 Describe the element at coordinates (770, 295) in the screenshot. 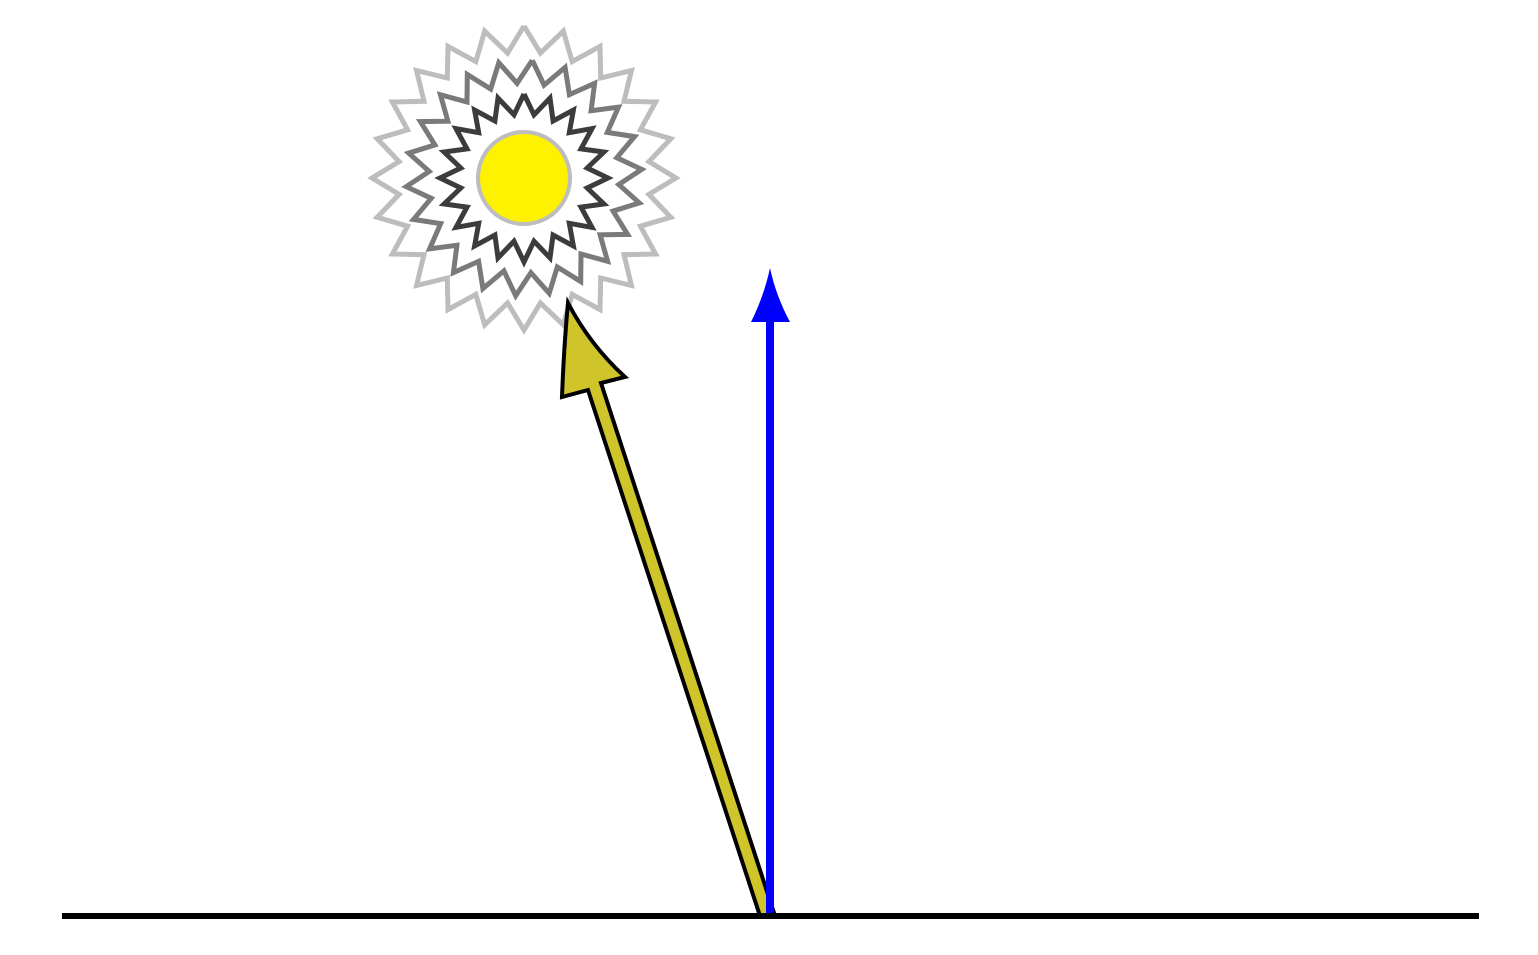

I see `normal-arrow-head` at that location.